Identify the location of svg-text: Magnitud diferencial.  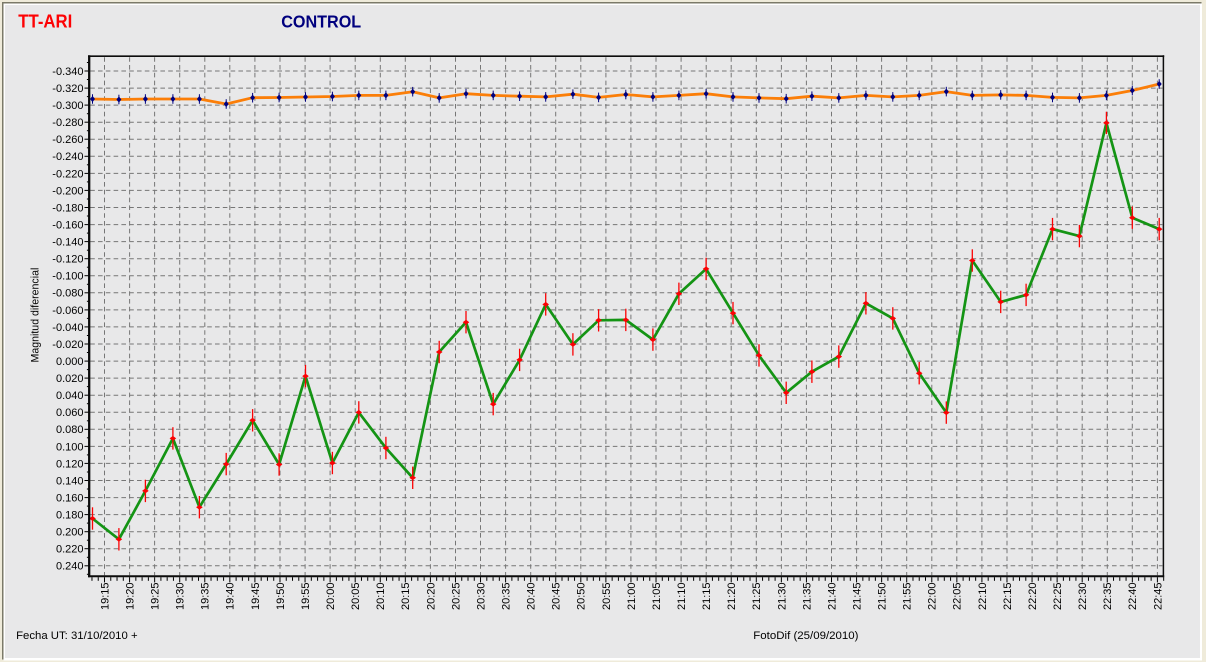
(36, 315).